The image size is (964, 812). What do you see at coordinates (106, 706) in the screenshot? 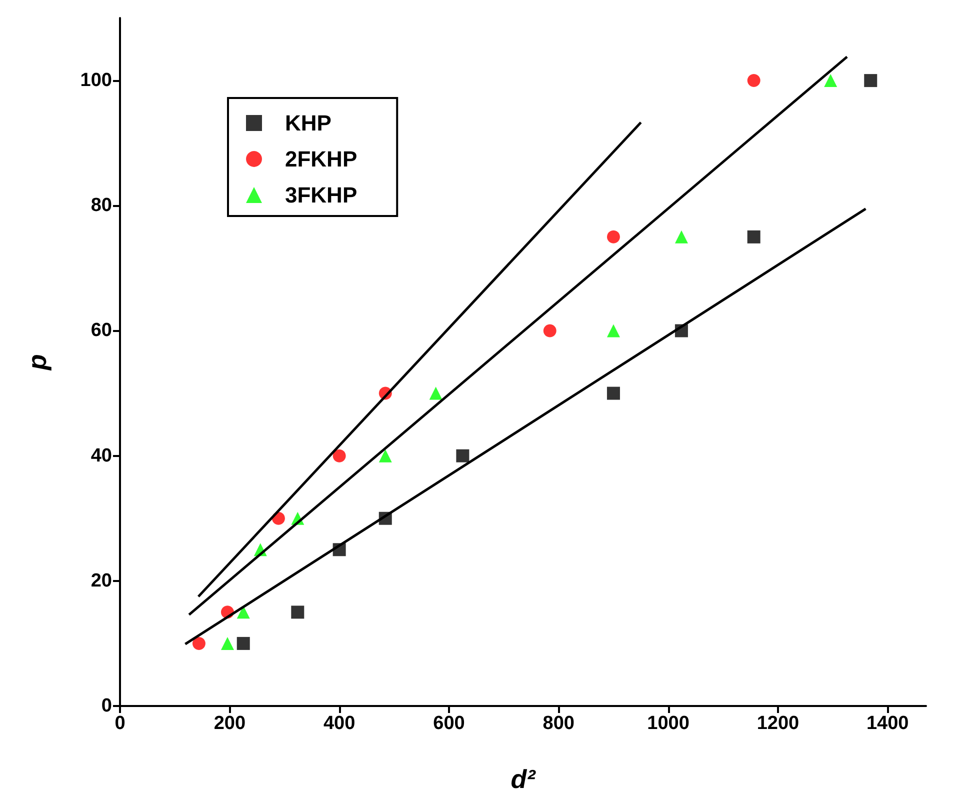
I see `y-tick-label: 0` at bounding box center [106, 706].